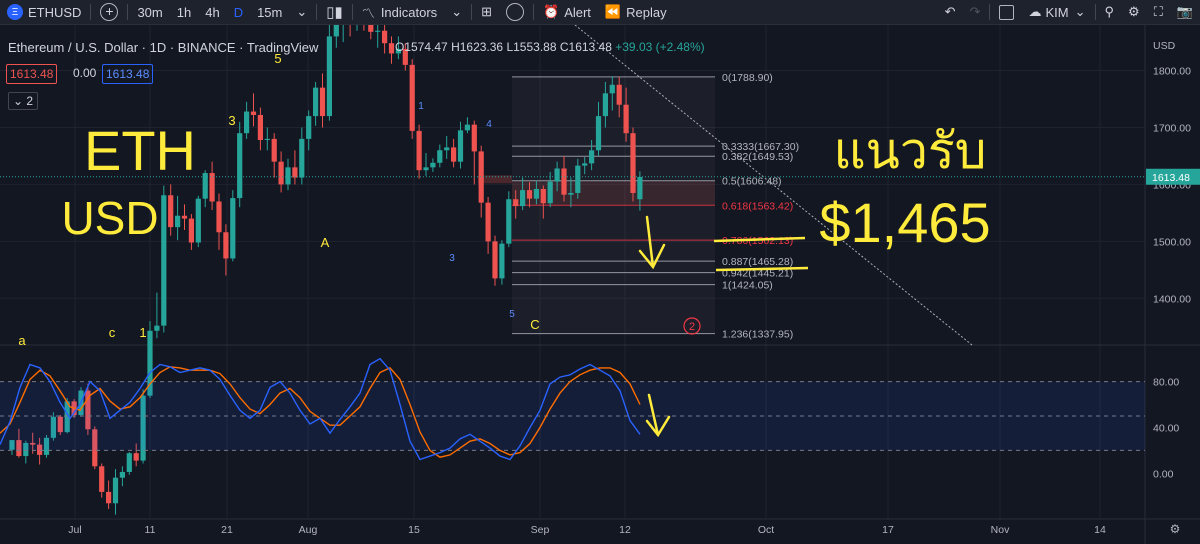 The height and width of the screenshot is (544, 1200). I want to click on annotation-price: $1,465, so click(904, 222).